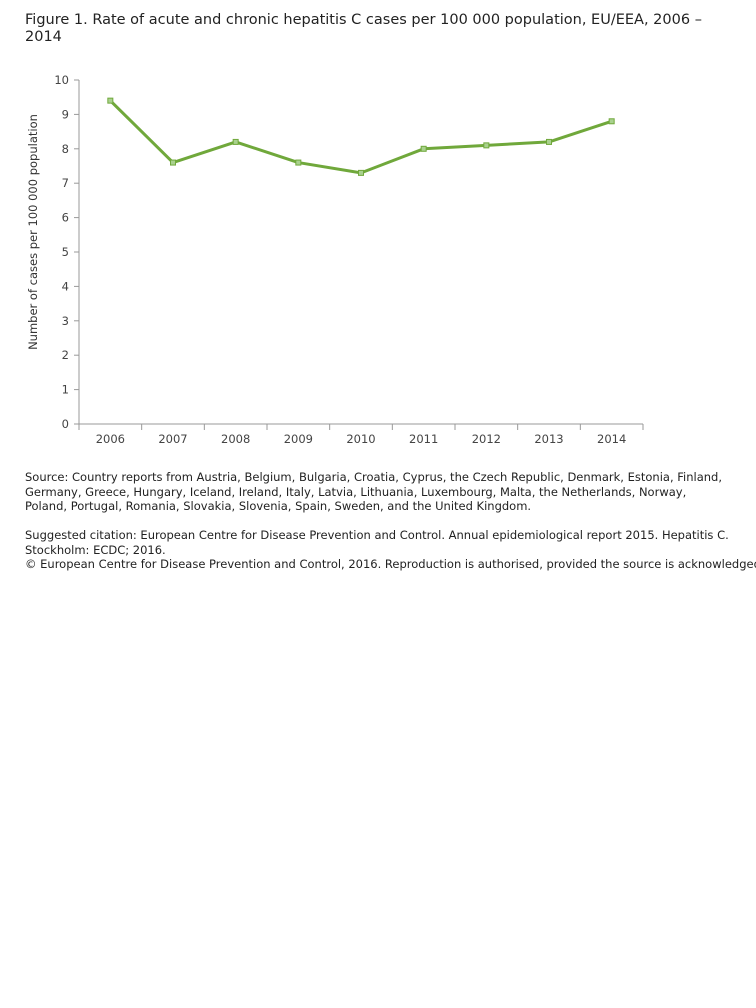 The width and height of the screenshot is (756, 1008). What do you see at coordinates (65, 424) in the screenshot?
I see `y-tick-label: 0` at bounding box center [65, 424].